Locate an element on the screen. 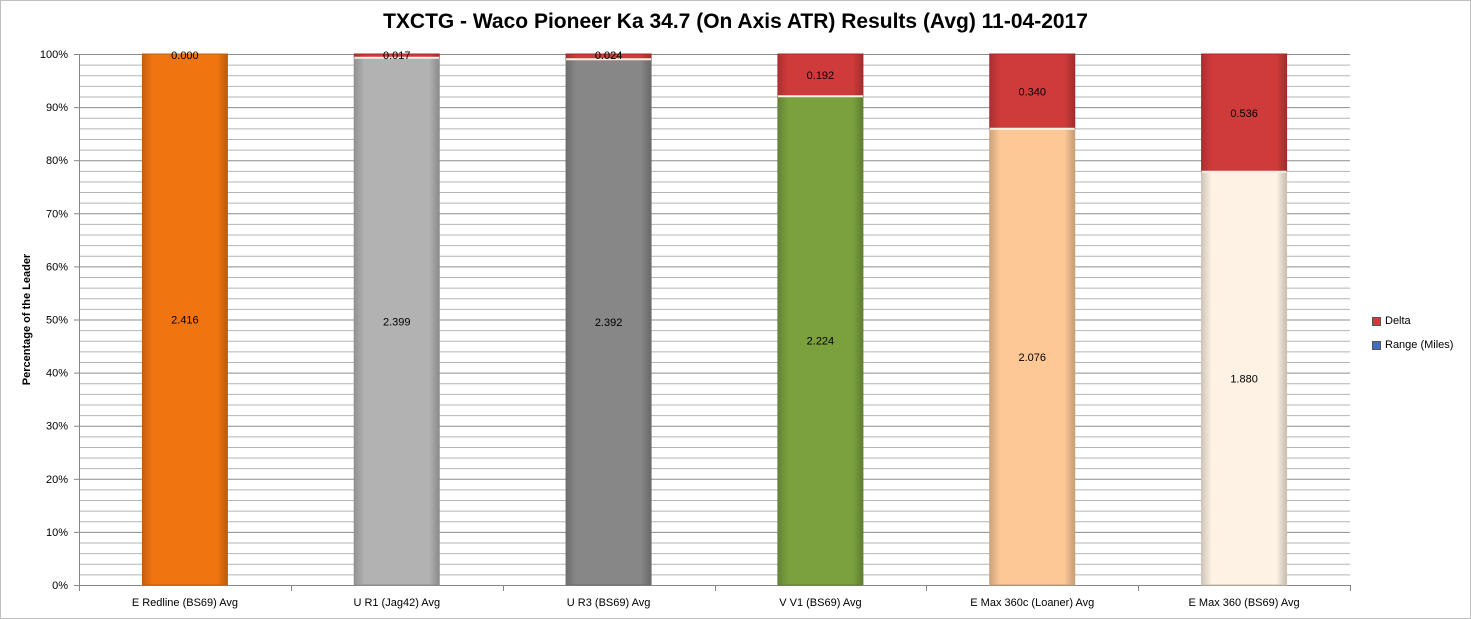  x-tick-label: E Redline (BS69) Avg is located at coordinates (185, 603).